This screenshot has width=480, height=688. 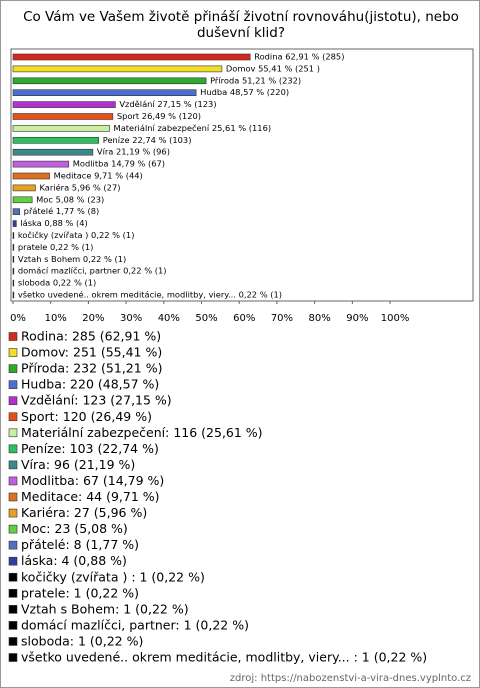 What do you see at coordinates (395, 318) in the screenshot?
I see `x-tick-label: 100%` at bounding box center [395, 318].